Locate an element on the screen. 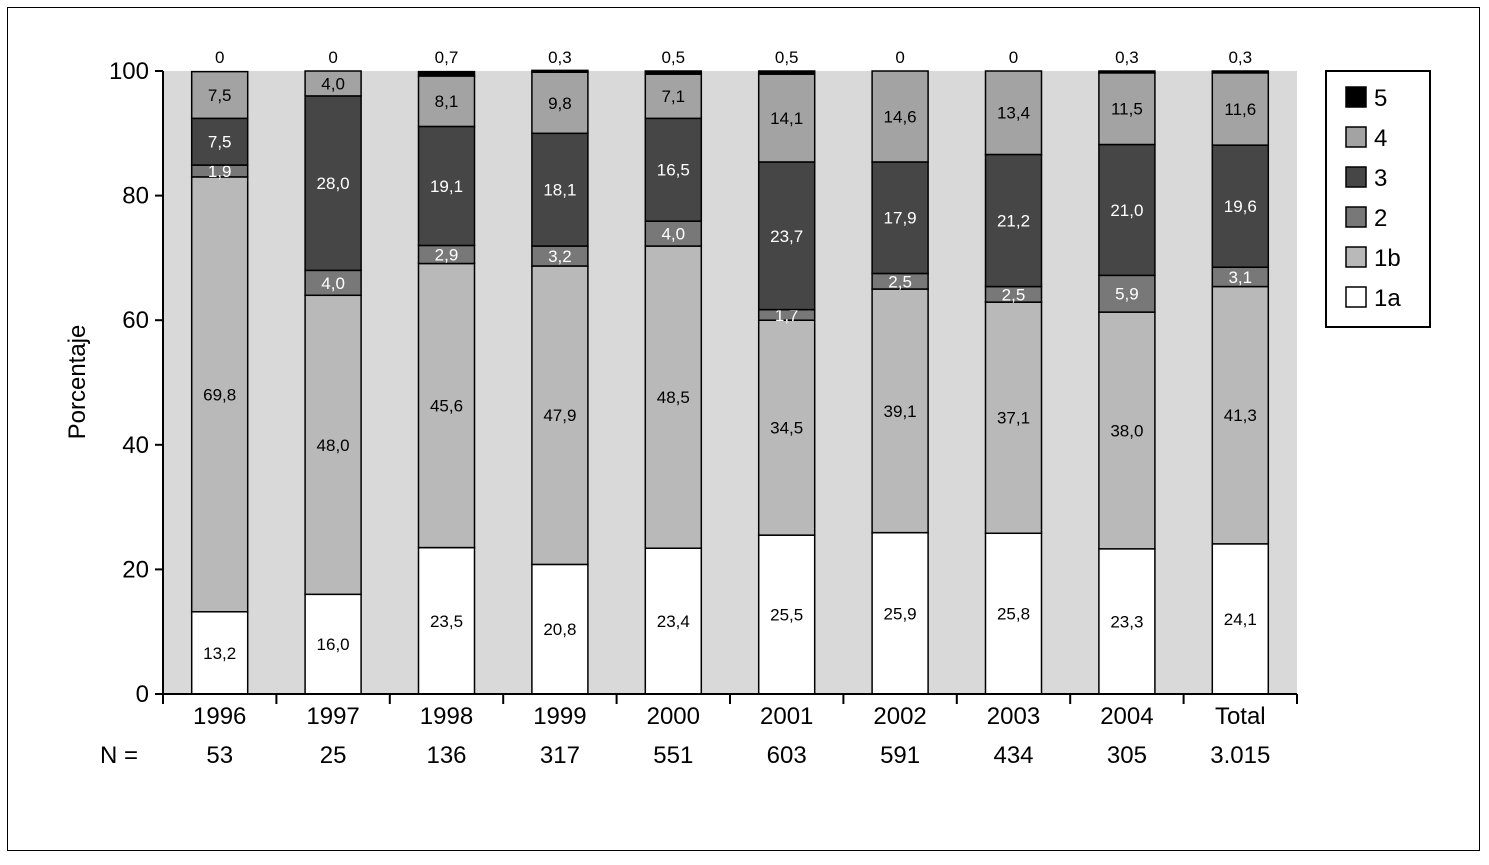  data-label-1998-1b: 45,6 is located at coordinates (446, 406).